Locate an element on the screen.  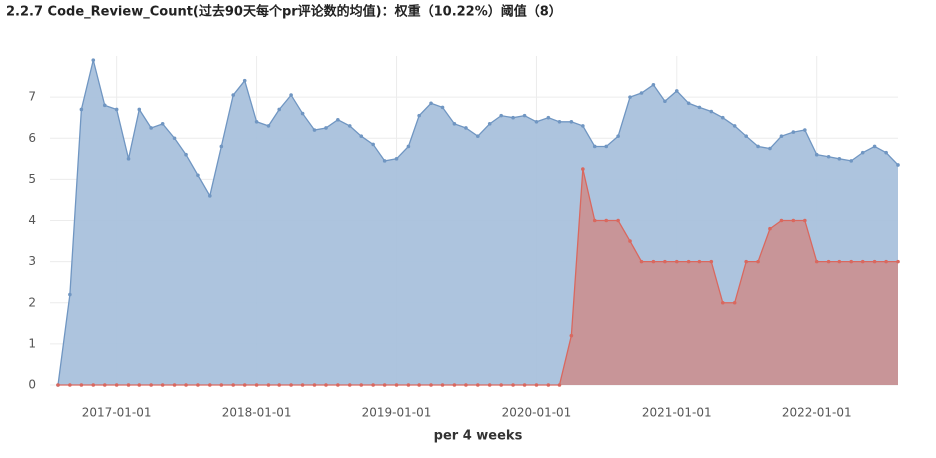
x-tick-label: 2022-01-01 is located at coordinates (817, 413).